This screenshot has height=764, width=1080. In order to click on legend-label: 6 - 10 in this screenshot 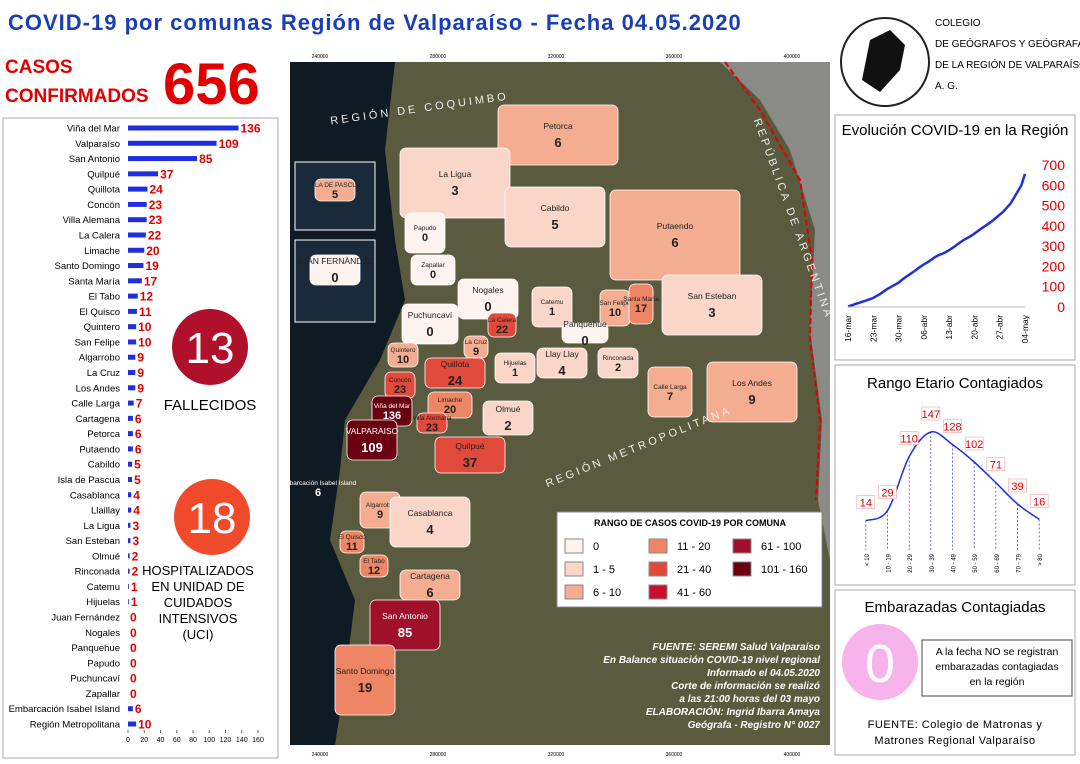, I will do `click(607, 593)`.